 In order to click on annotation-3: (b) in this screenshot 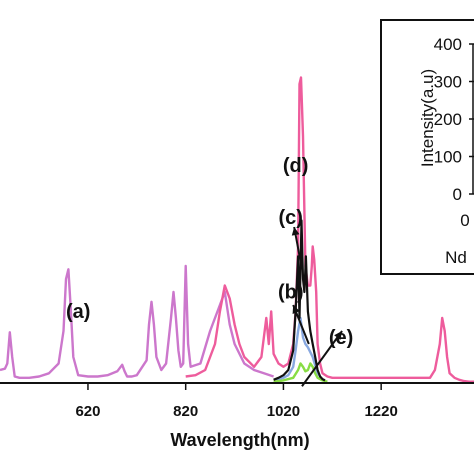, I will do `click(291, 293)`.